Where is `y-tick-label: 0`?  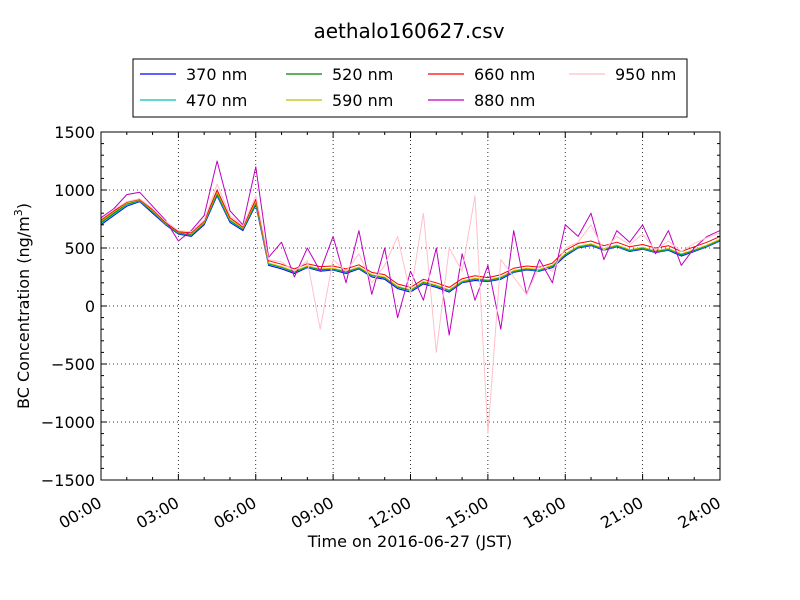
y-tick-label: 0 is located at coordinates (90, 306).